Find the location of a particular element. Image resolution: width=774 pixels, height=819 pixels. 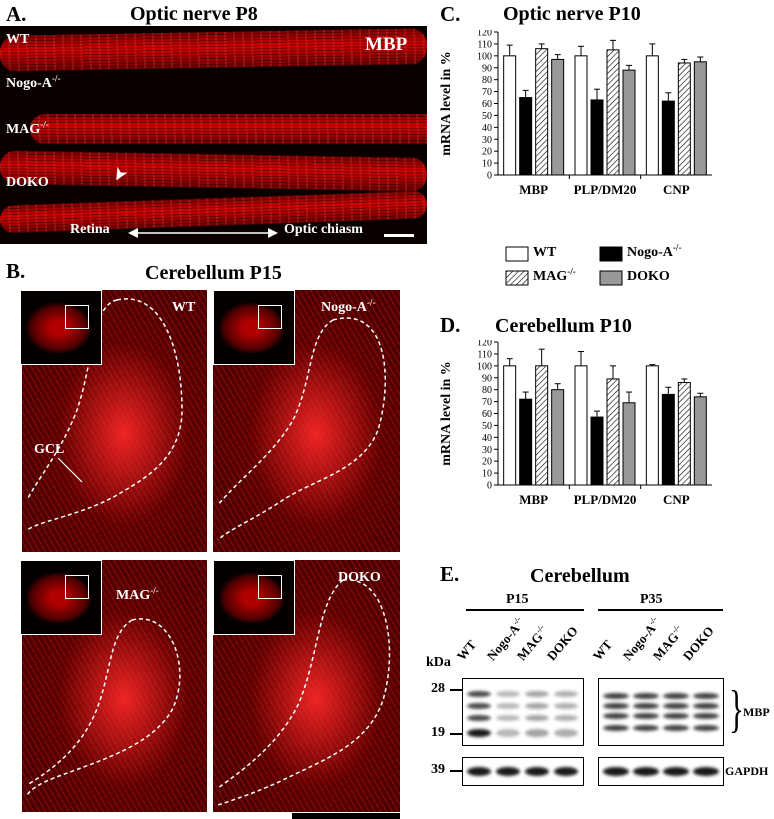

cb-label-mag-text: MAG is located at coordinates (133, 595).